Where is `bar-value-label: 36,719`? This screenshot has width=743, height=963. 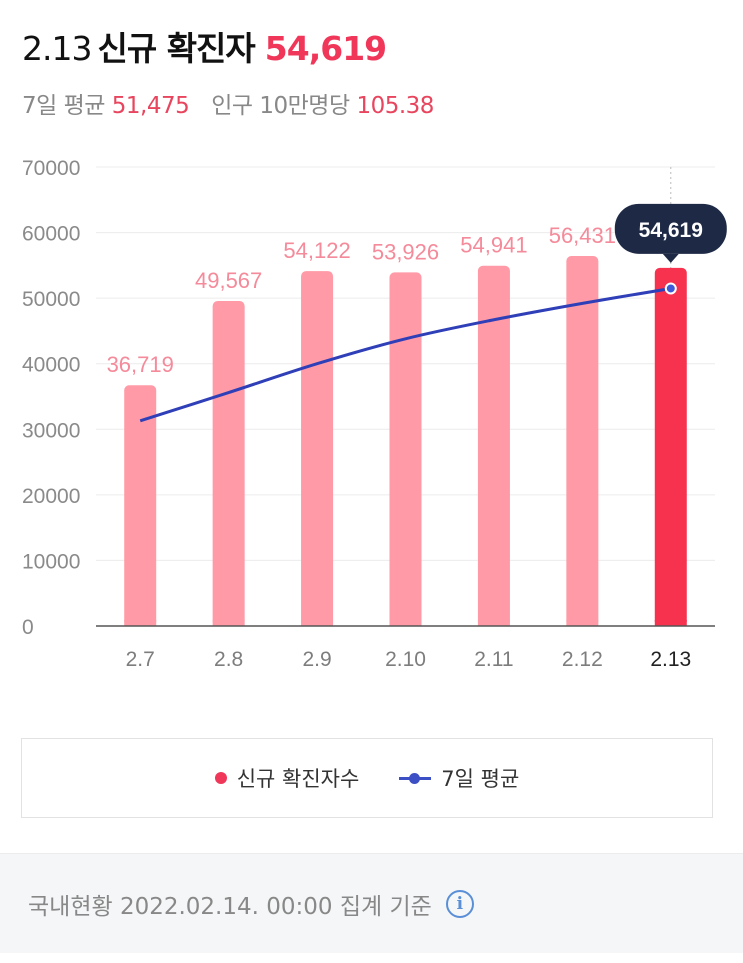 bar-value-label: 36,719 is located at coordinates (140, 364).